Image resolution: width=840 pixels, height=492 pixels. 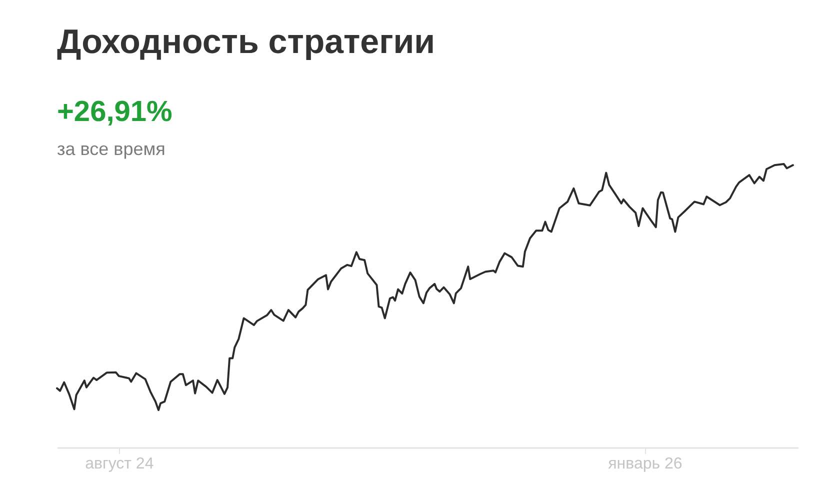 What do you see at coordinates (115, 112) in the screenshot?
I see `chart-subtitle: +26,91%` at bounding box center [115, 112].